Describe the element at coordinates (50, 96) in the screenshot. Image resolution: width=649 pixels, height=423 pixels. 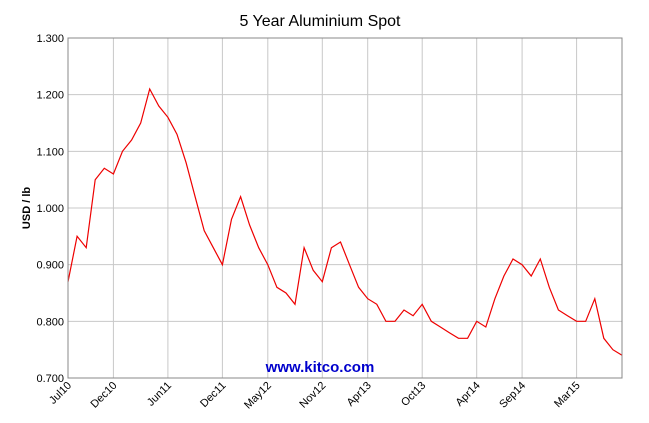
I see `y-tick-label: 1.200` at that location.